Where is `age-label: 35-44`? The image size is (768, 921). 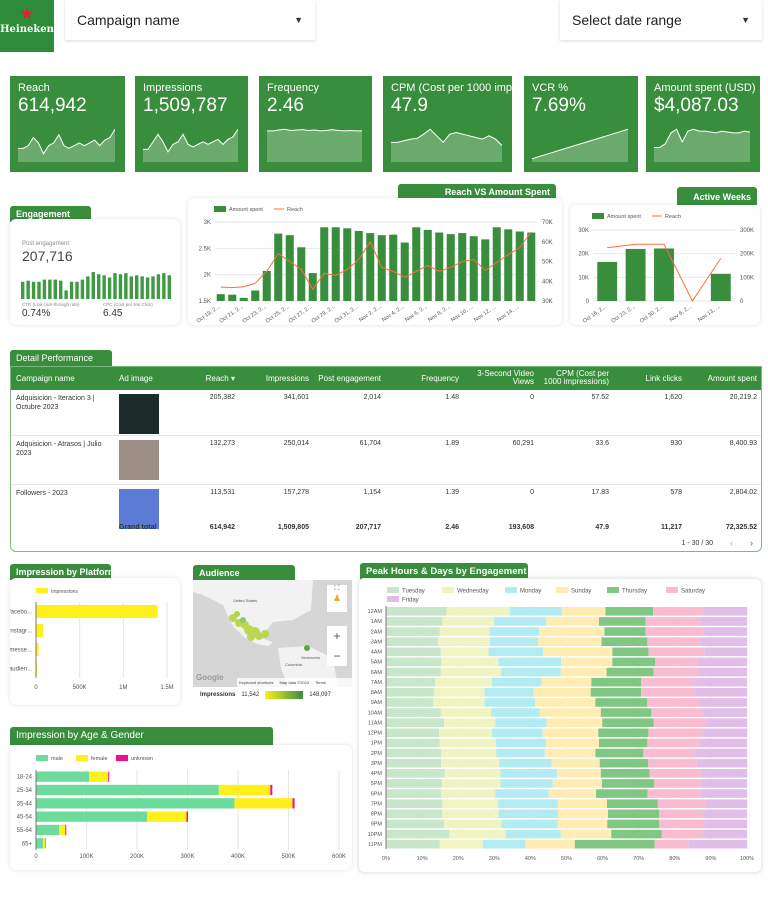 age-label: 35-44 is located at coordinates (25, 804).